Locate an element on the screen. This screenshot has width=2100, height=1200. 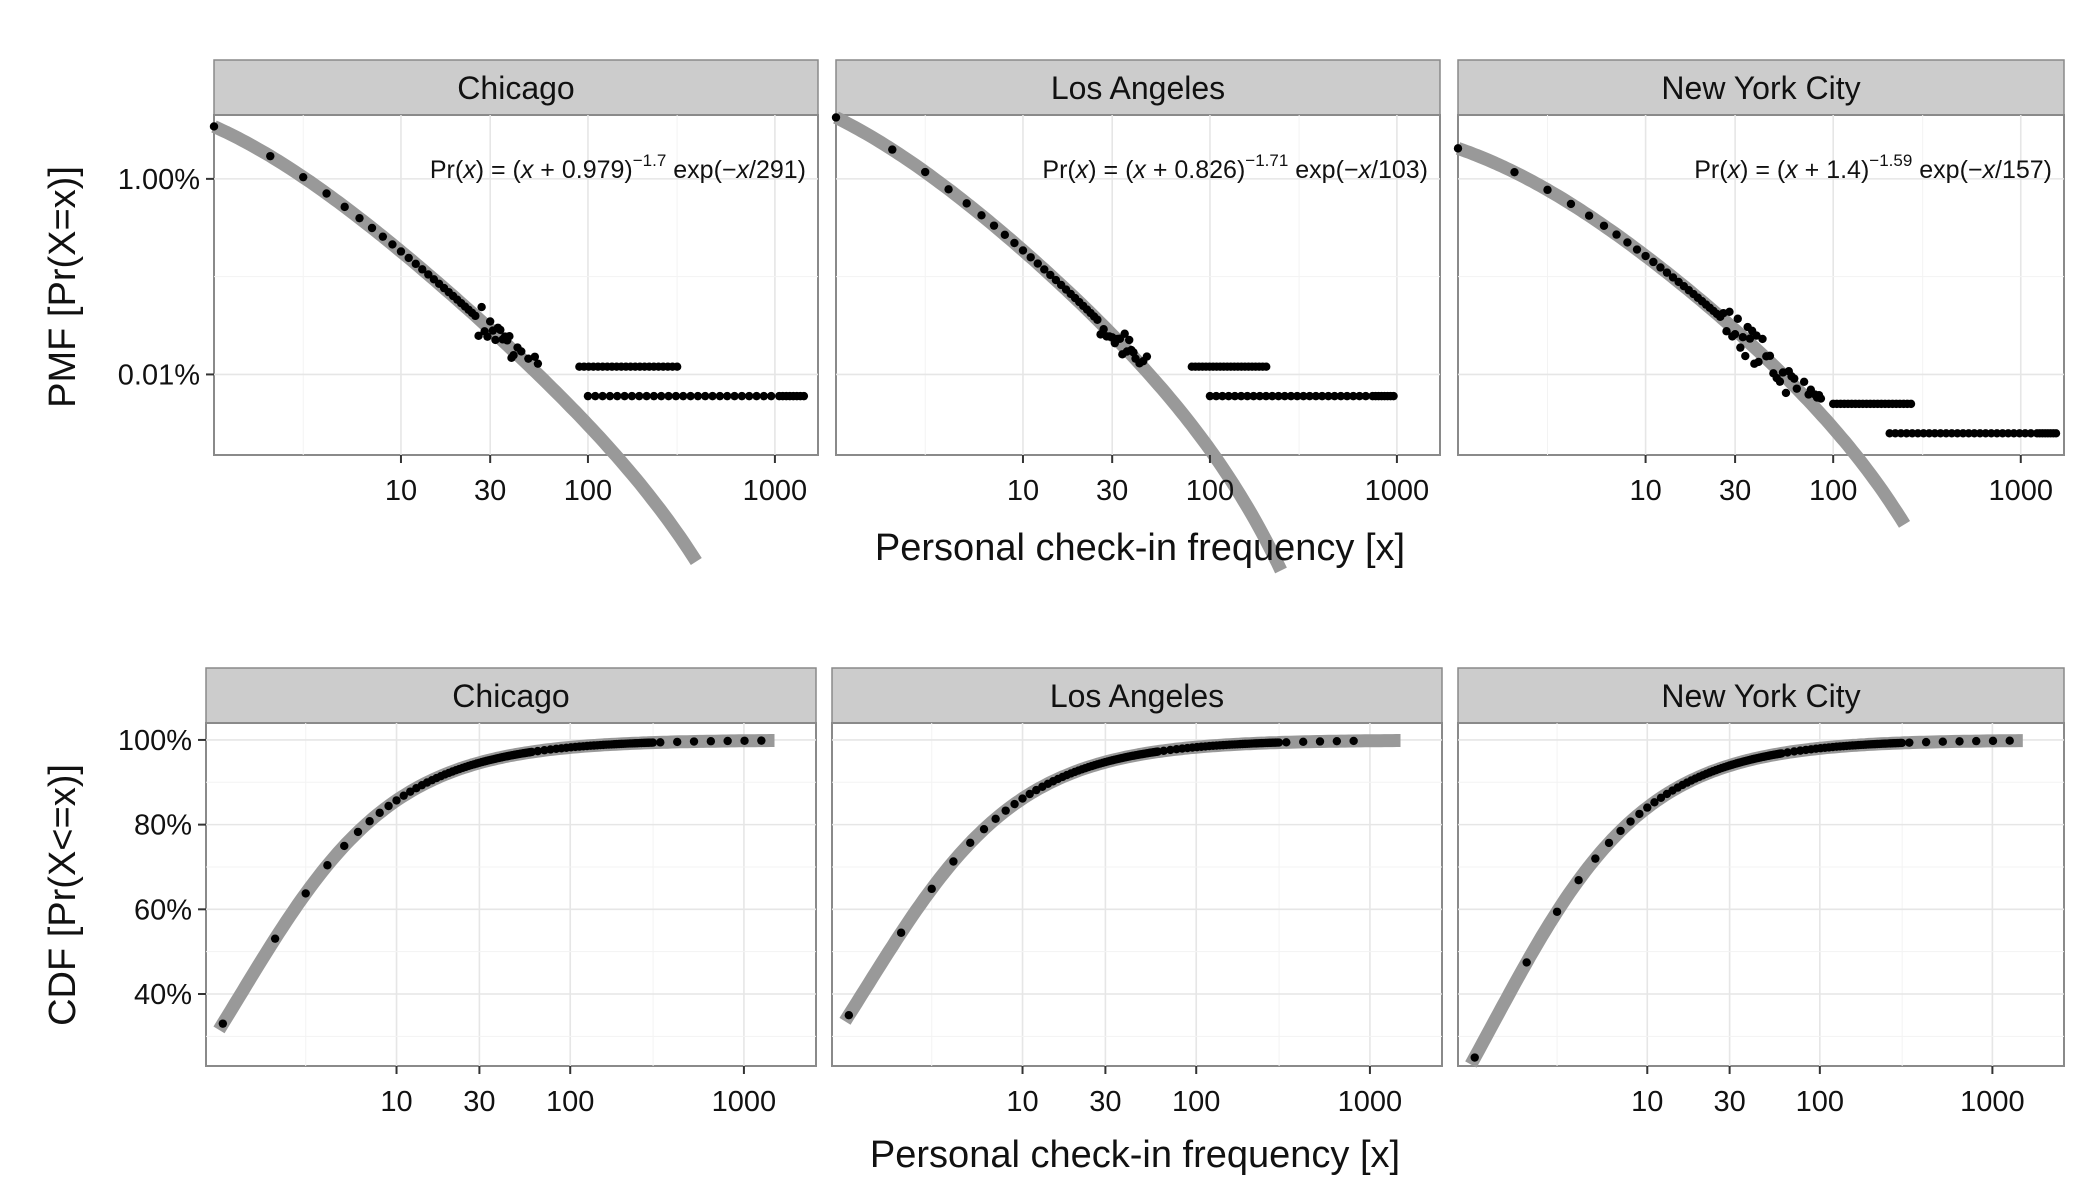
x-tick-label: 30 is located at coordinates (1729, 1102).